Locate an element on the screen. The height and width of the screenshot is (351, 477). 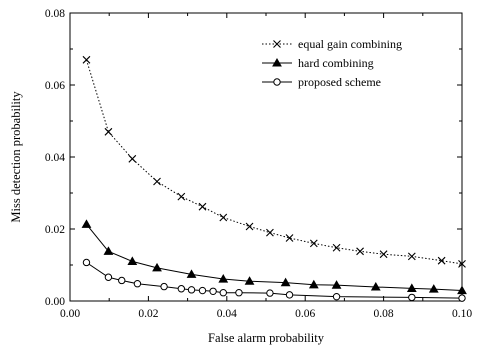
x-tick-label: 0.04 is located at coordinates (227, 314).